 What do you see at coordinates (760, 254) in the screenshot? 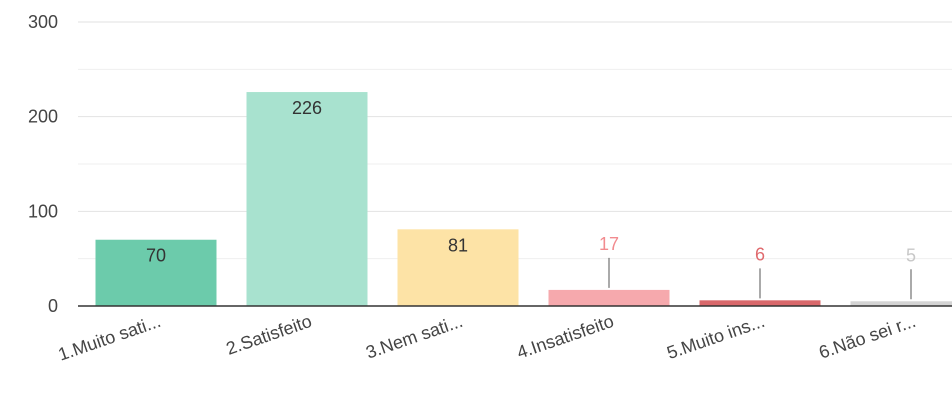
I see `data-label: 6` at bounding box center [760, 254].